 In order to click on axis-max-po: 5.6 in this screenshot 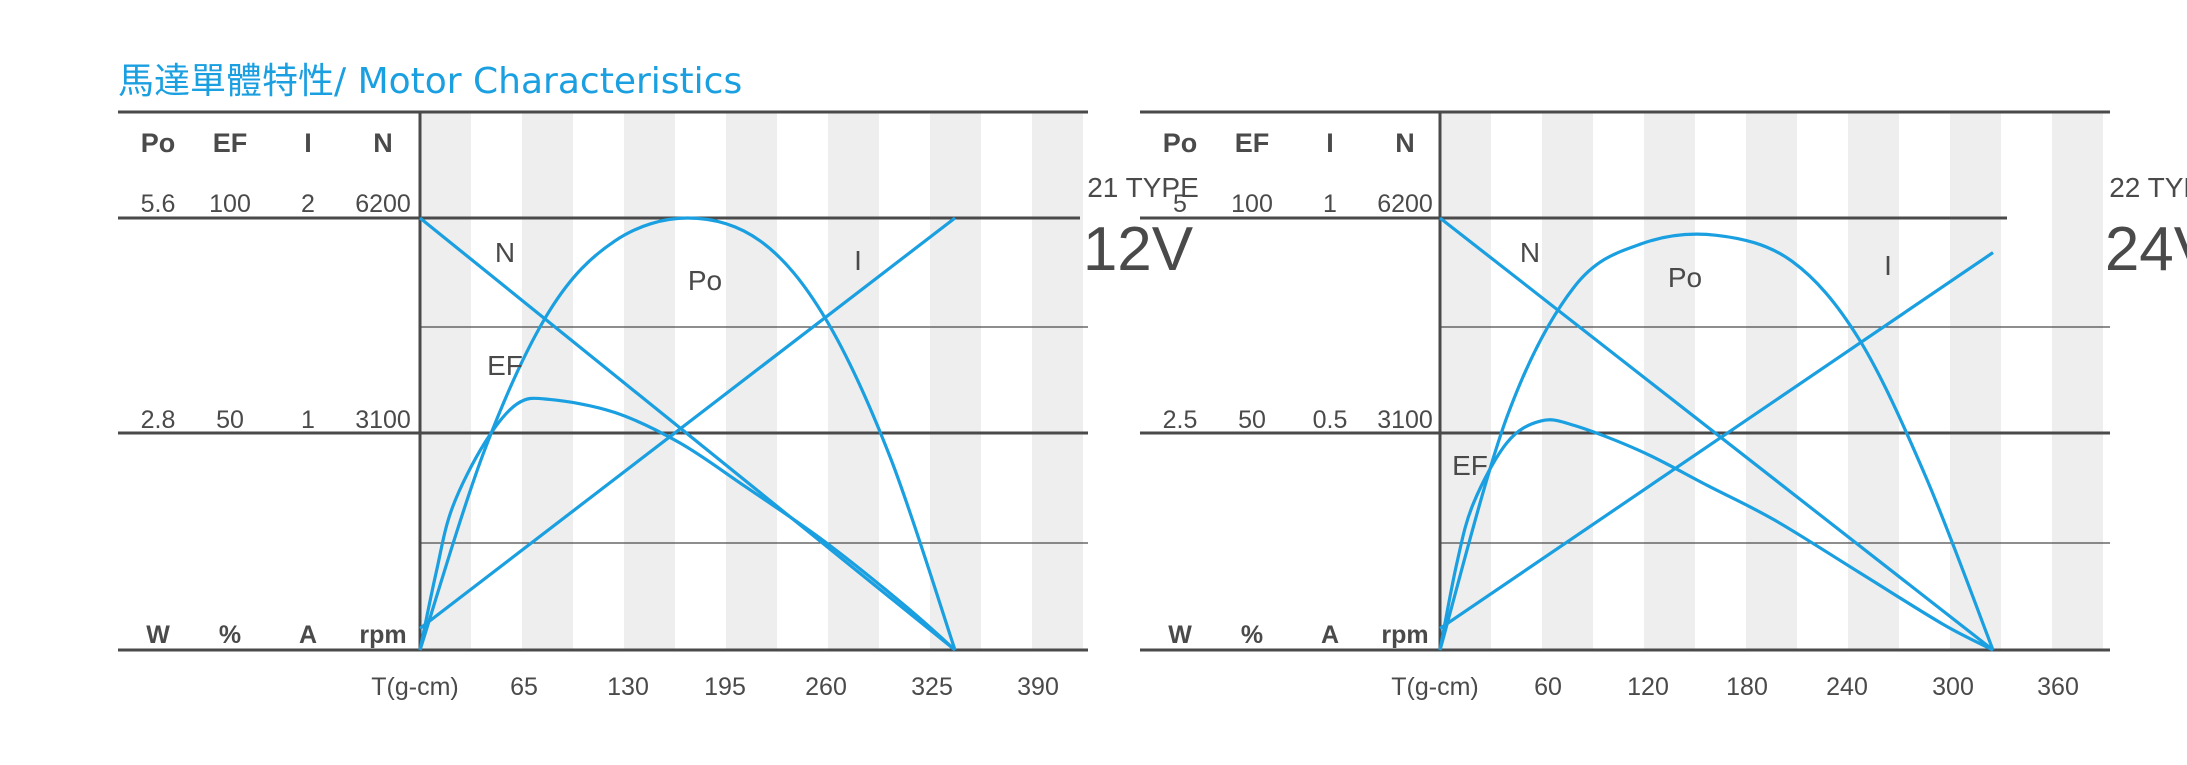, I will do `click(158, 204)`.